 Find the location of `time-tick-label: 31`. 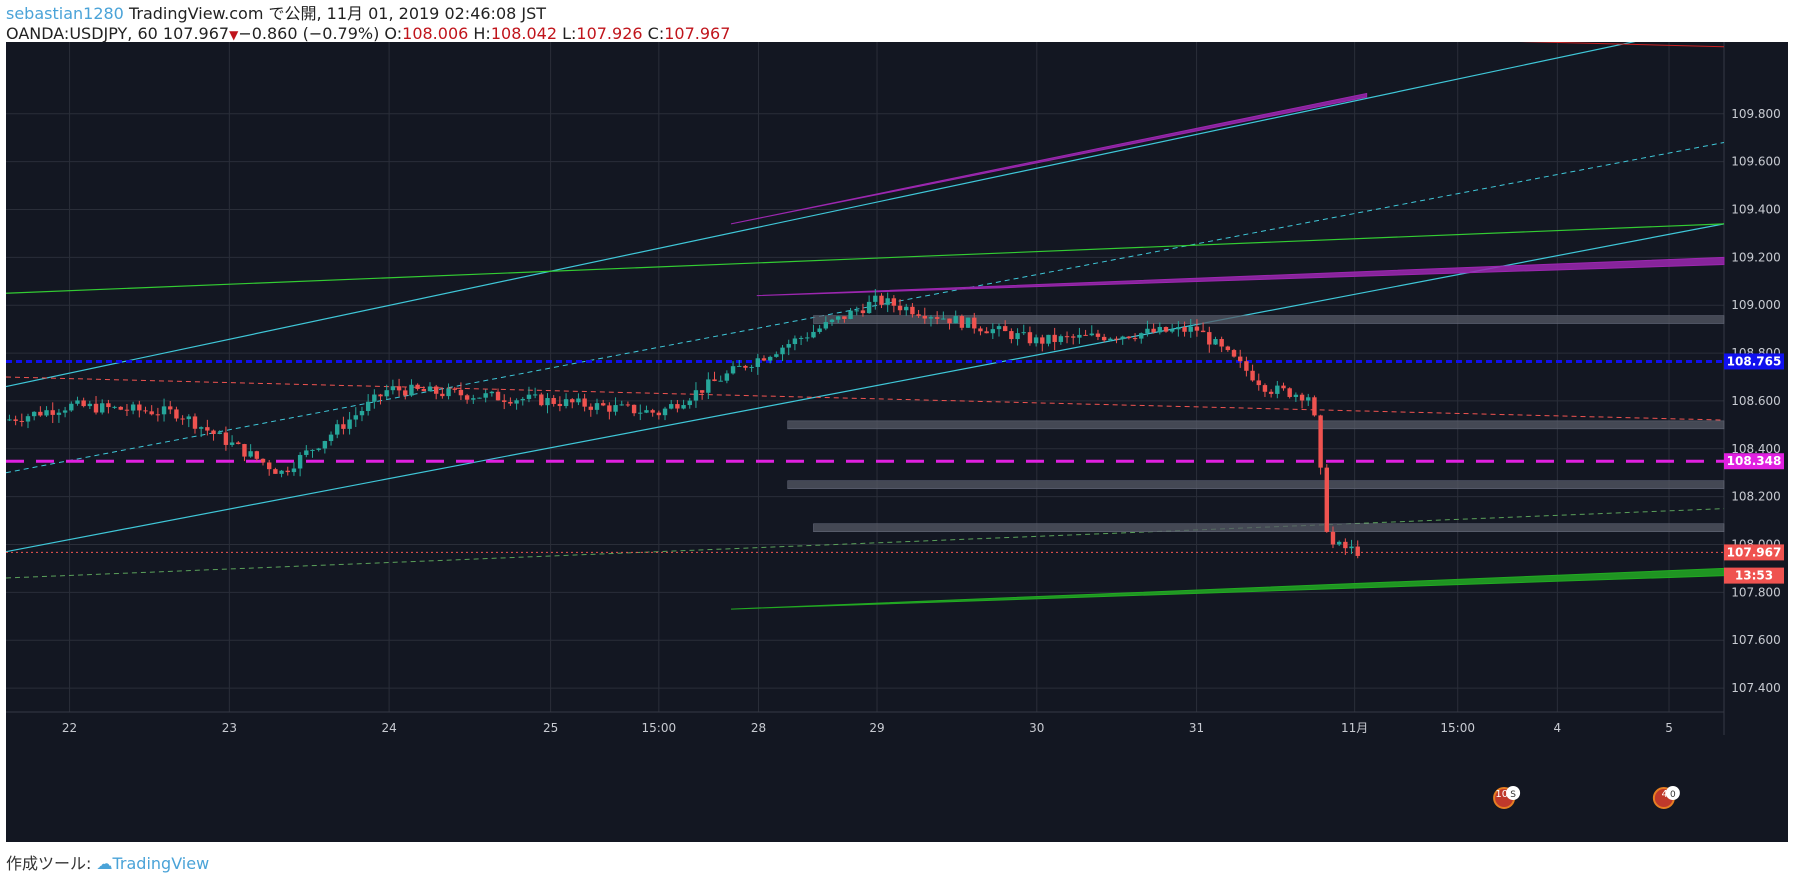

time-tick-label: 31 is located at coordinates (1196, 728).